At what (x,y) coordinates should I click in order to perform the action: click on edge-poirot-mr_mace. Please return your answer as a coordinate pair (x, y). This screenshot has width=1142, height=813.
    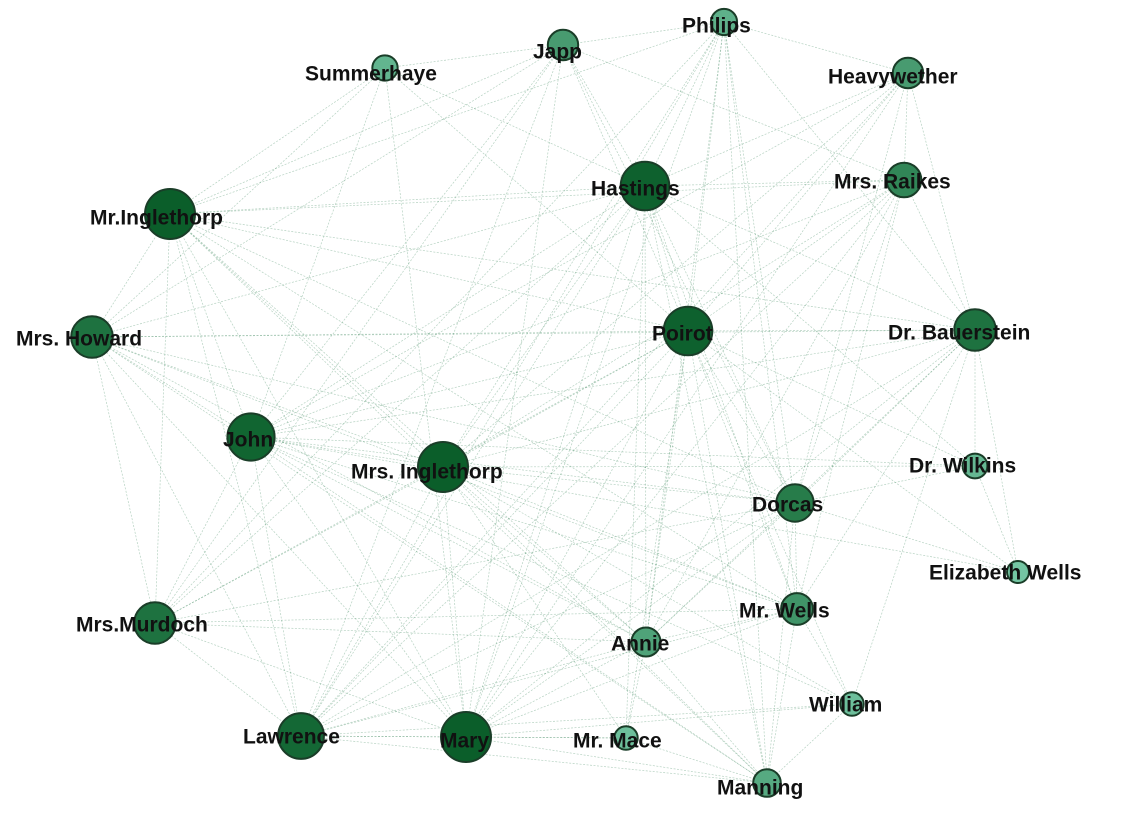
    Looking at the image, I should click on (657, 534).